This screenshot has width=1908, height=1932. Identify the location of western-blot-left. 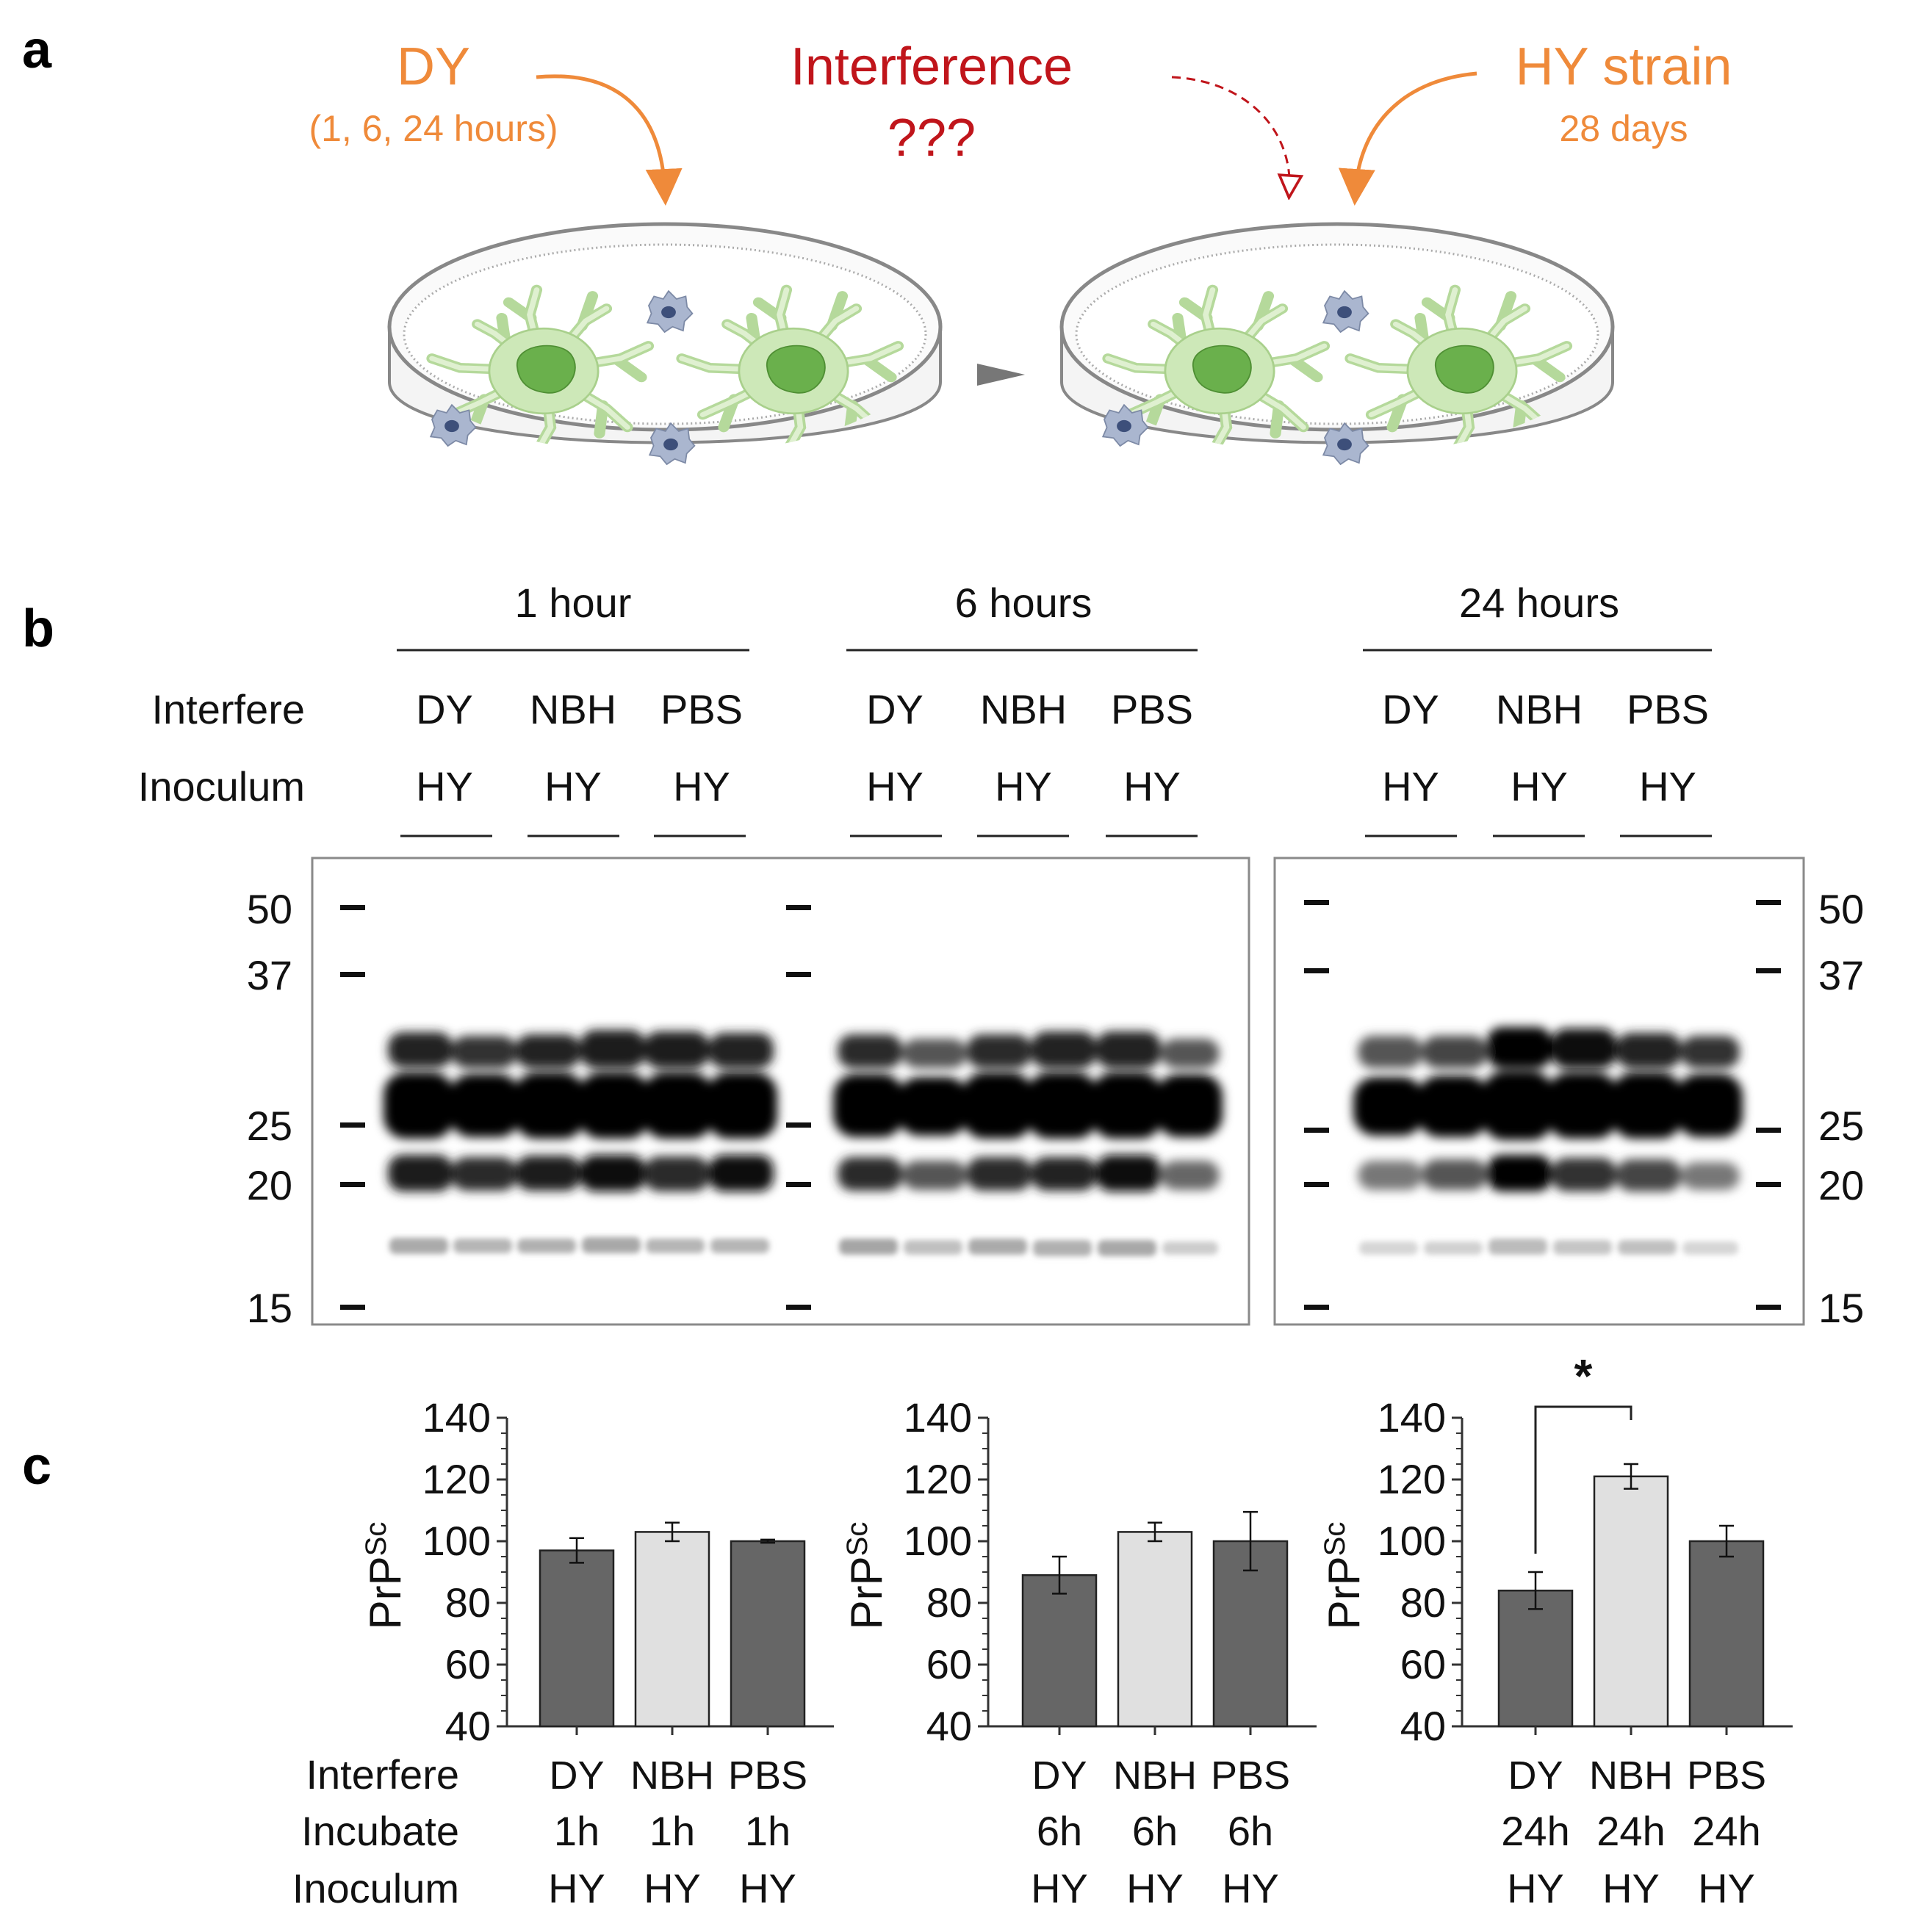
(780, 1091).